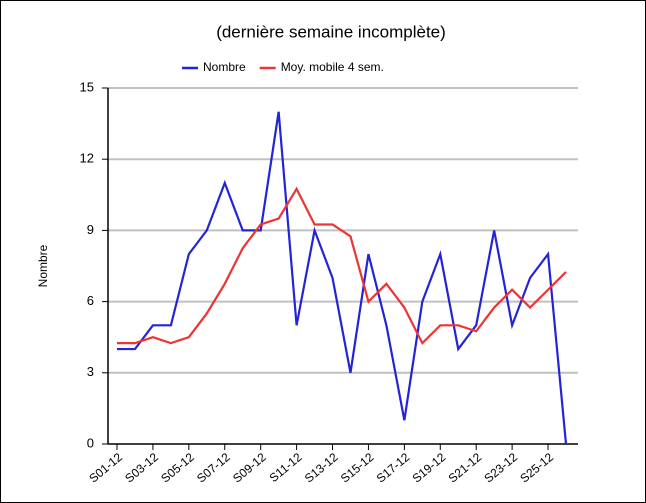 This screenshot has height=503, width=646. I want to click on y-axis-label: Nombre, so click(43, 265).